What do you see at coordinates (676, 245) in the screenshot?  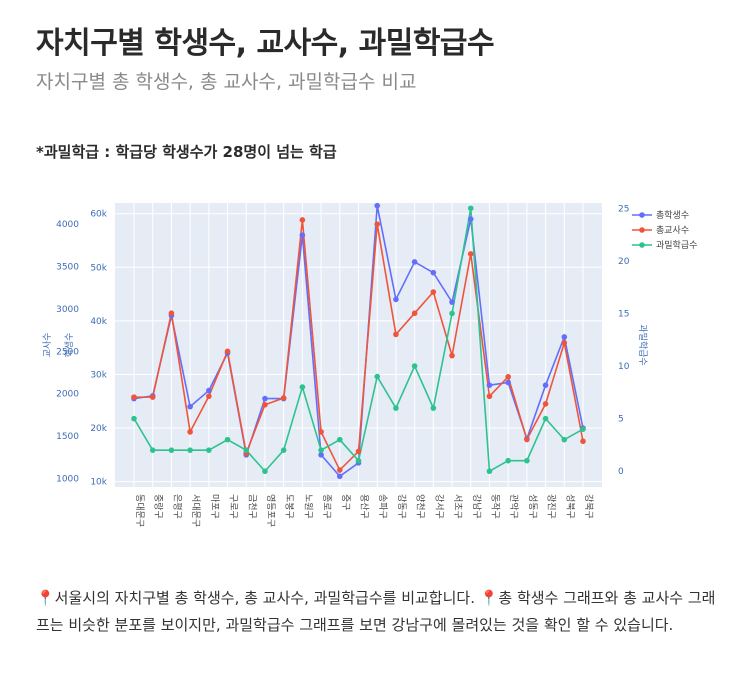 I see `legend-label: 과밀학급수` at bounding box center [676, 245].